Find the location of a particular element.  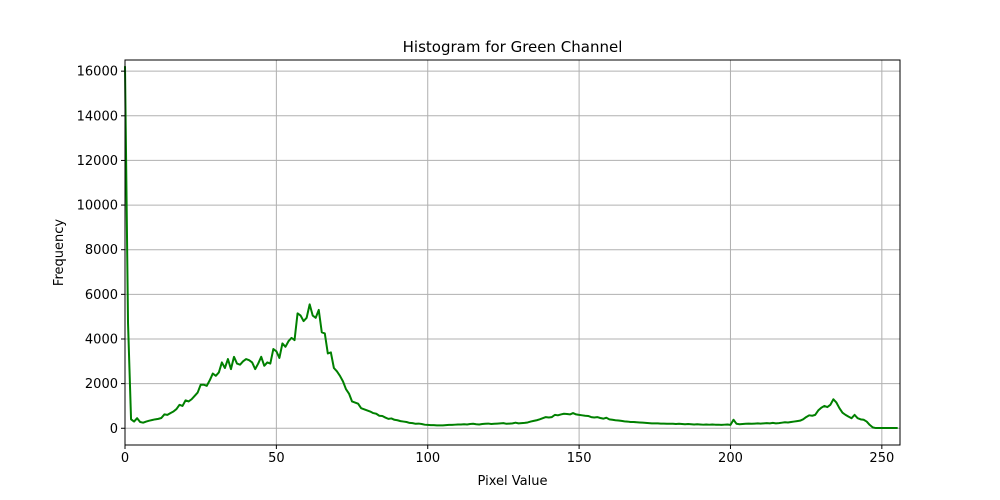

x-tick-label: 50 is located at coordinates (276, 458).